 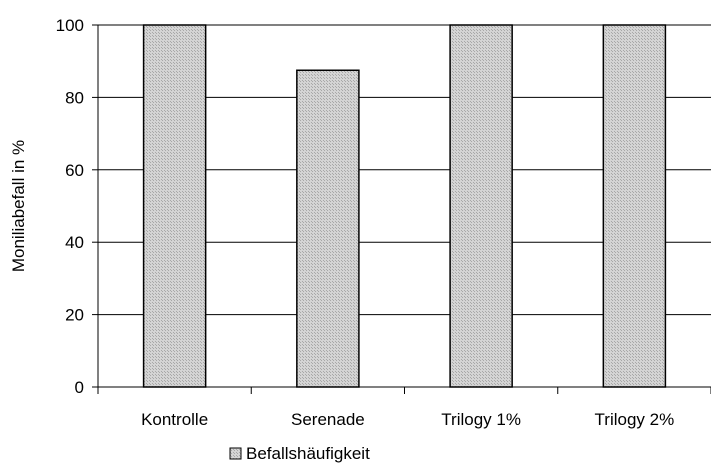 I want to click on x-tick-label: Trilogy 1%, so click(x=481, y=419).